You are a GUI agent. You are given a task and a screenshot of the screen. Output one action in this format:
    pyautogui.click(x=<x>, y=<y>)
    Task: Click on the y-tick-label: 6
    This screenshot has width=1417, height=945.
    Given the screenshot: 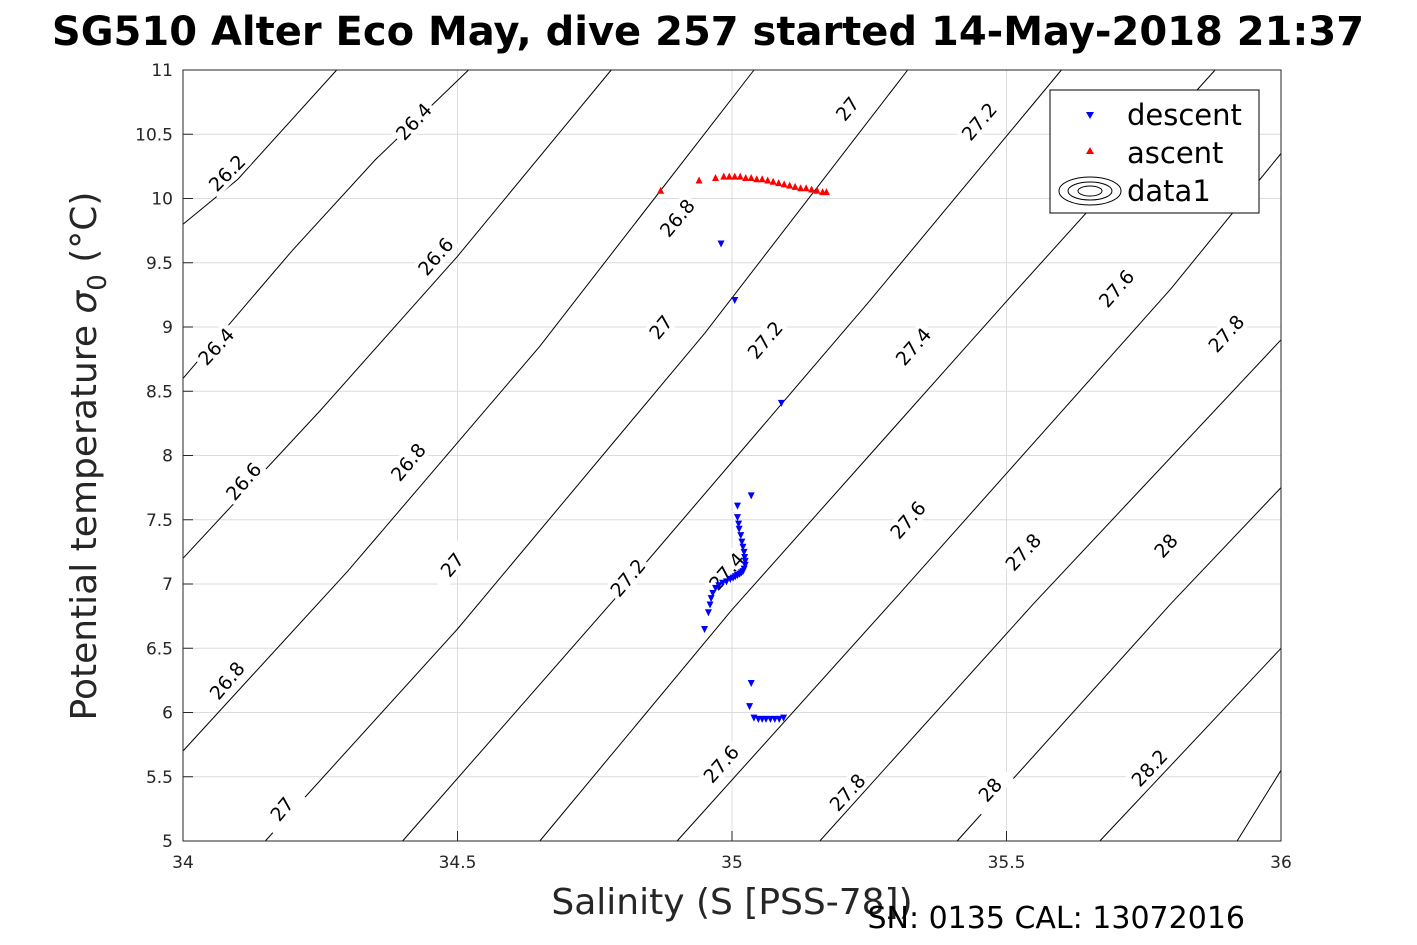 What is the action you would take?
    pyautogui.click(x=167, y=714)
    